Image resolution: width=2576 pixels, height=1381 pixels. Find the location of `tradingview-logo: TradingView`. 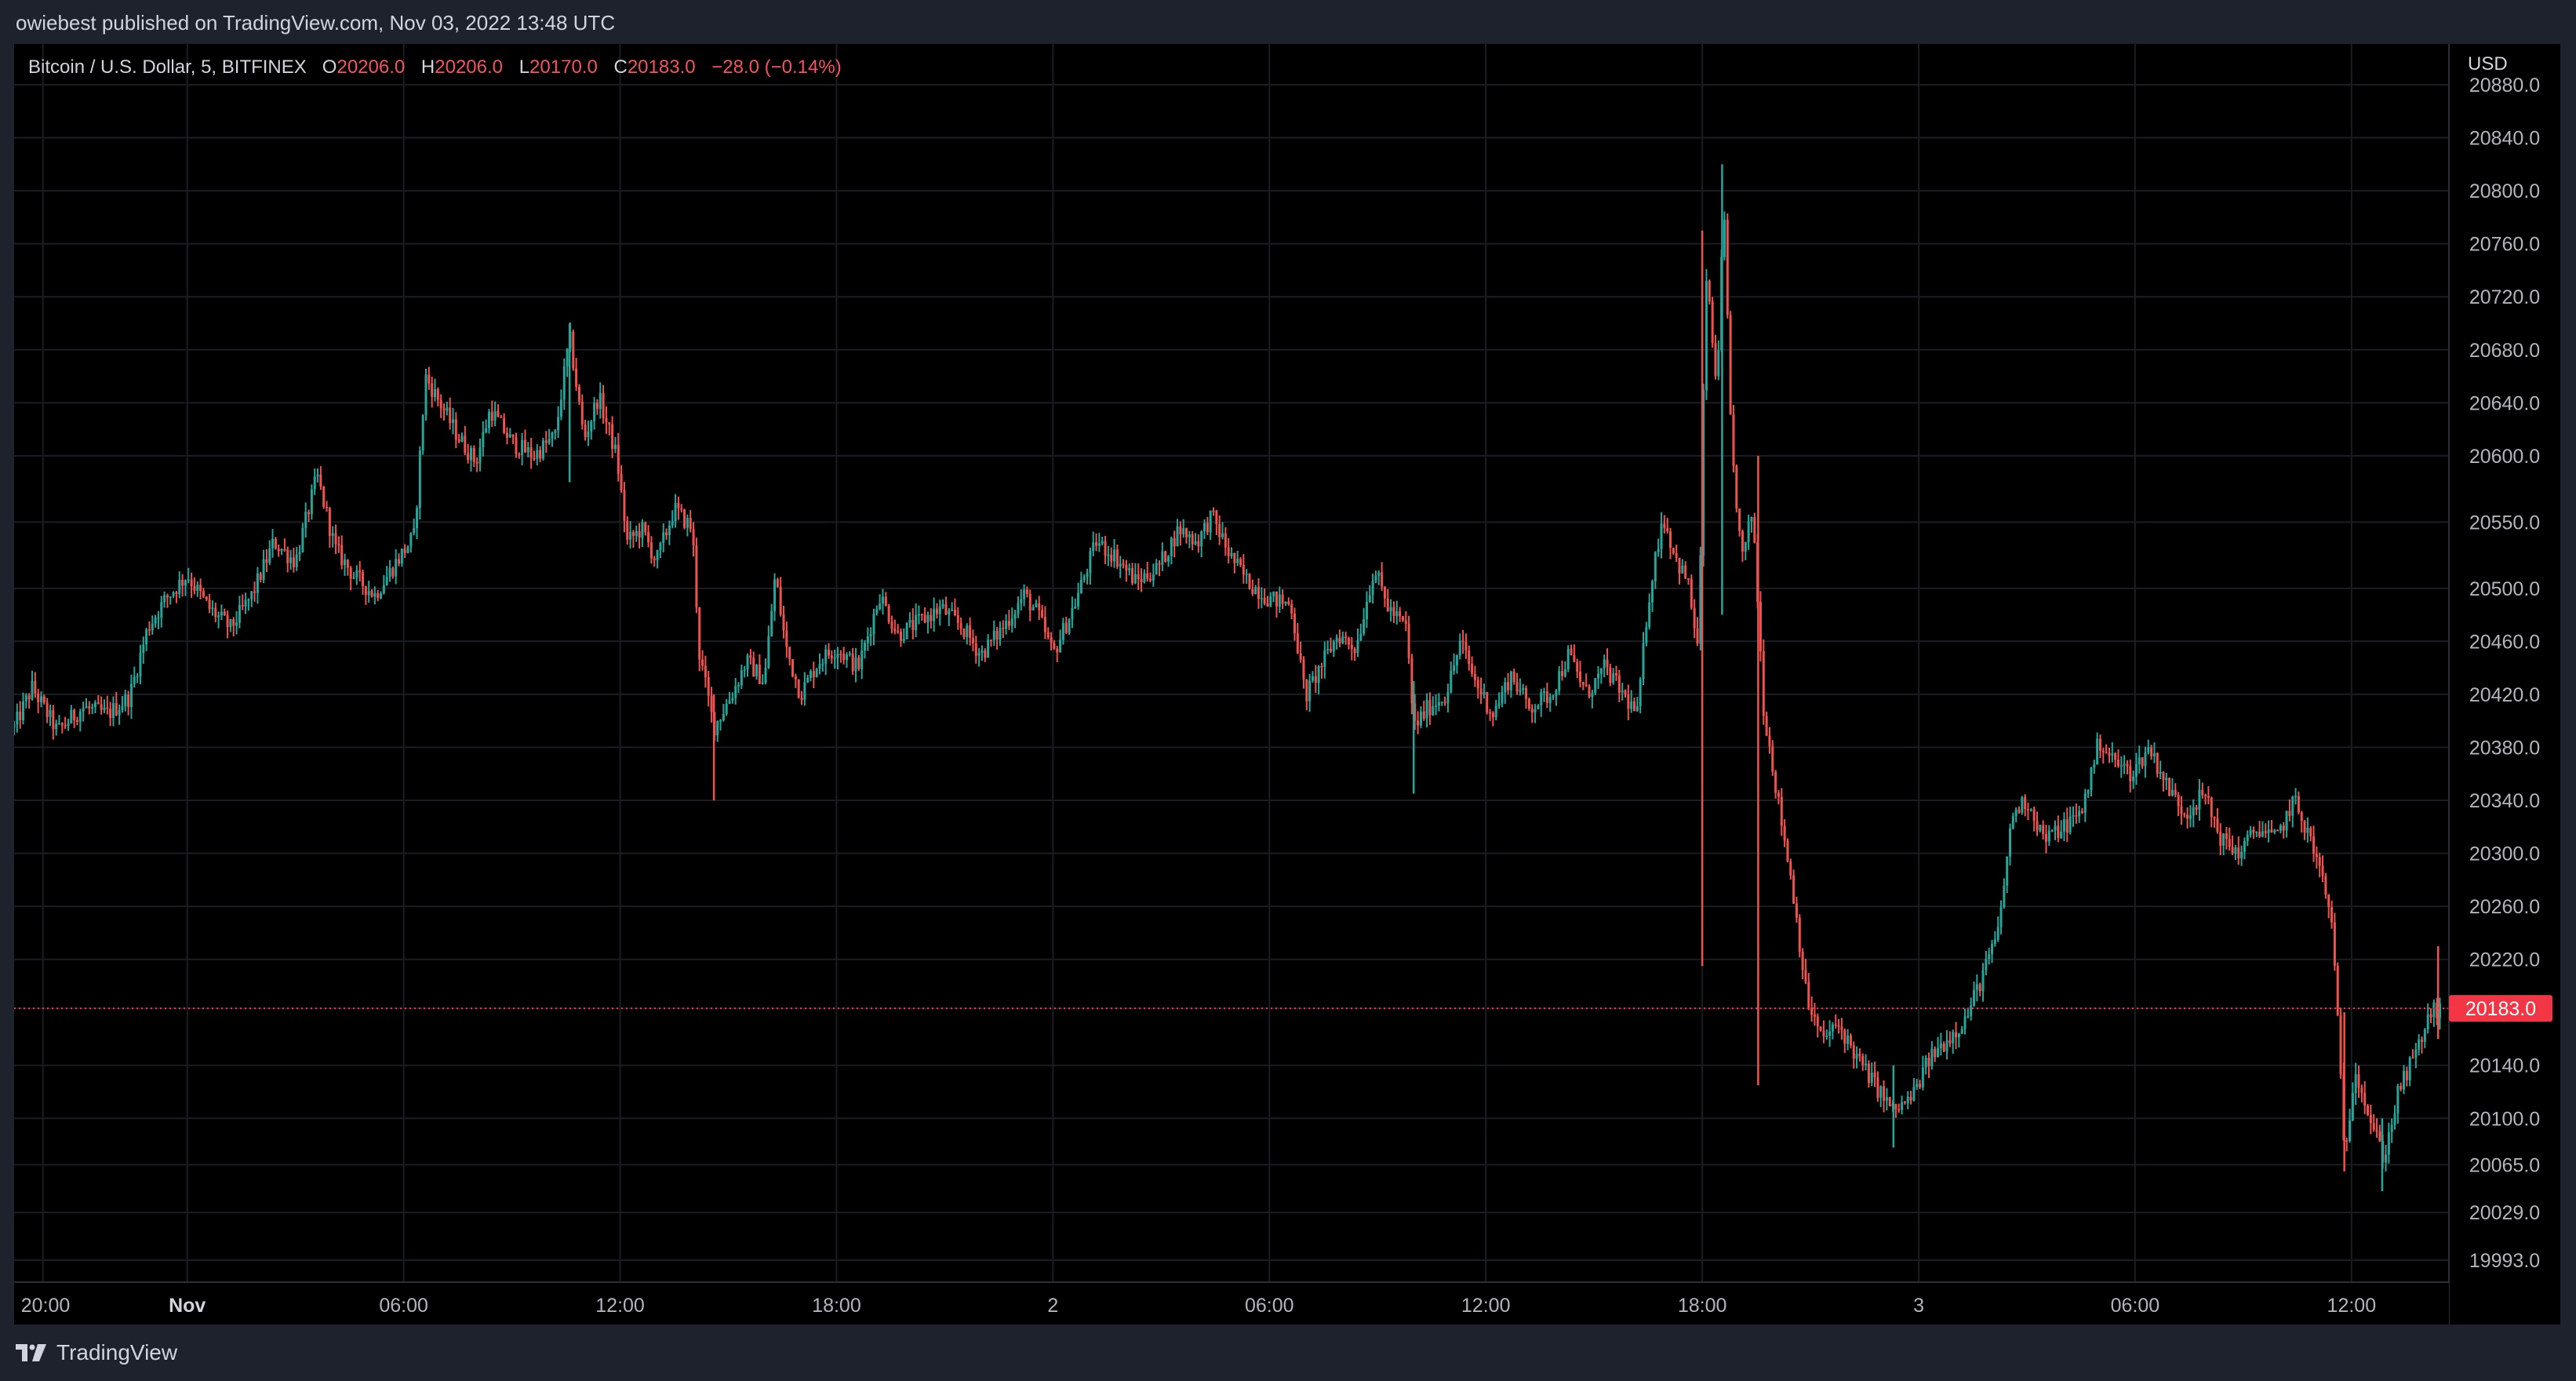

tradingview-logo: TradingView is located at coordinates (96, 1352).